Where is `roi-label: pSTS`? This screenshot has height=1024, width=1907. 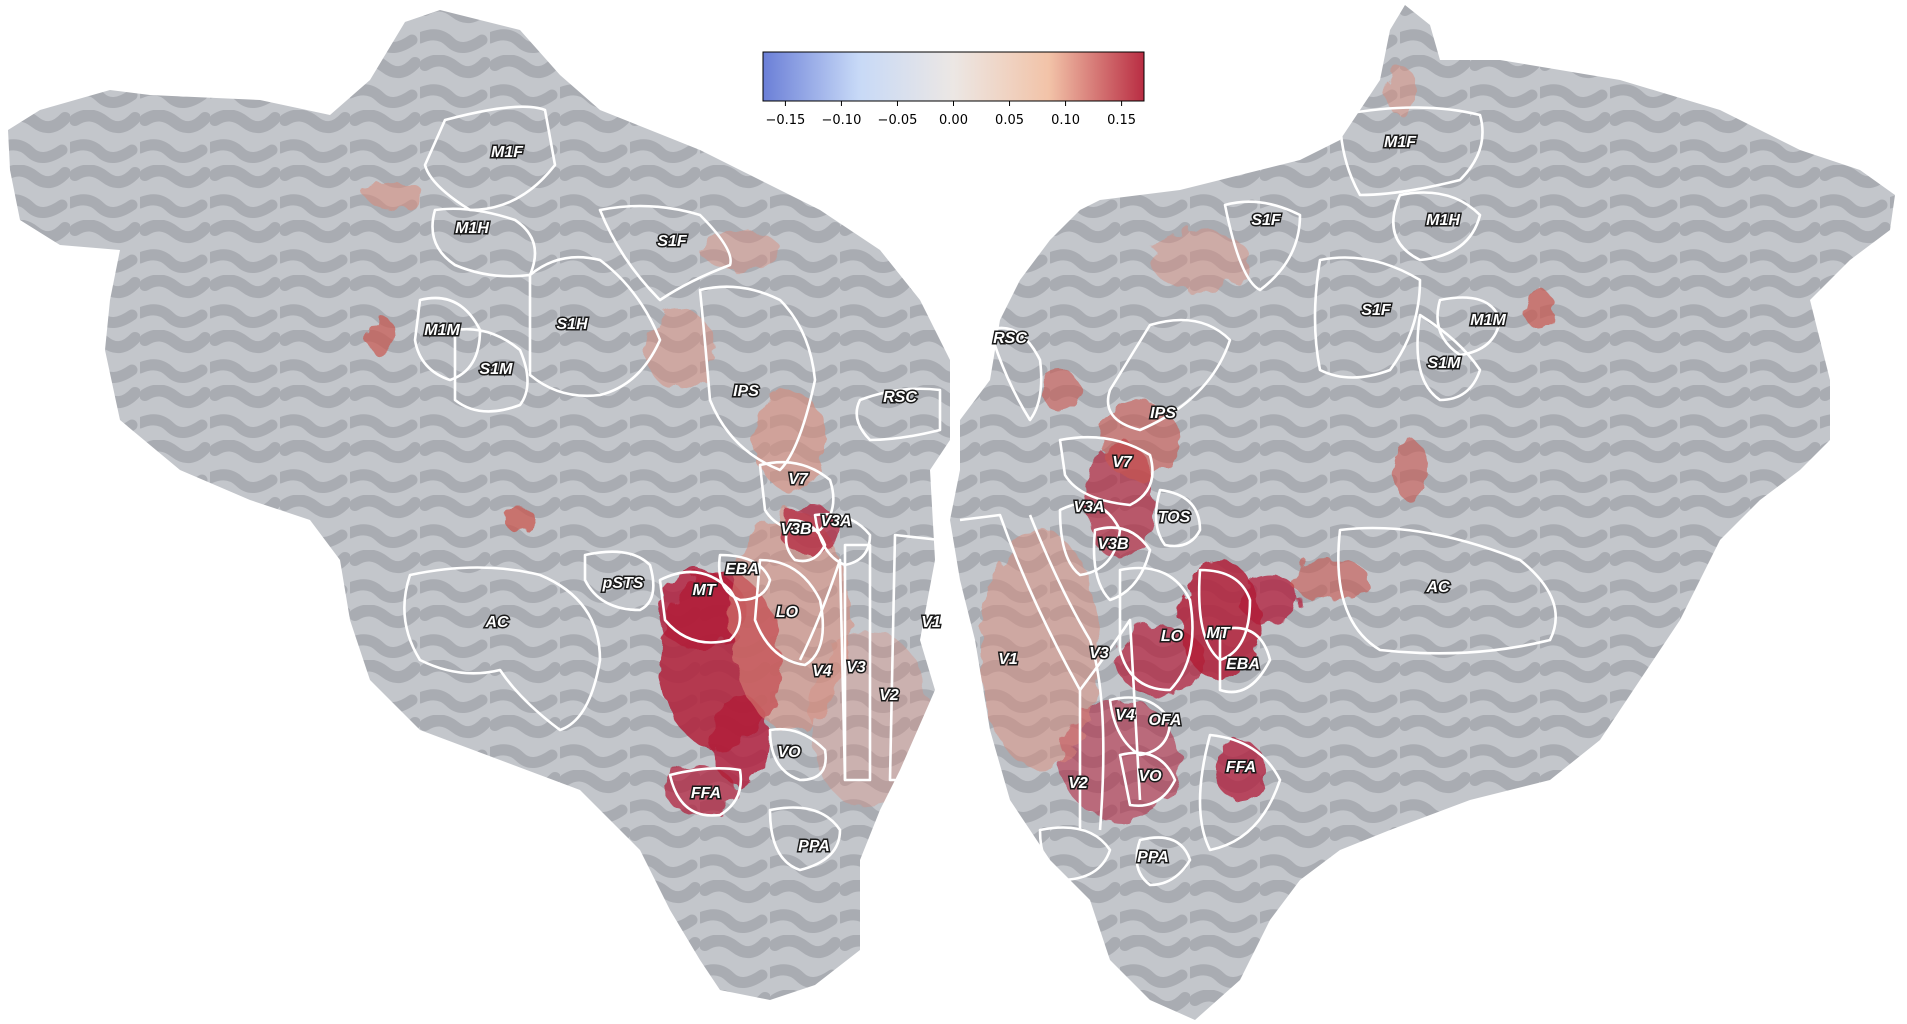
roi-label: pSTS is located at coordinates (623, 583).